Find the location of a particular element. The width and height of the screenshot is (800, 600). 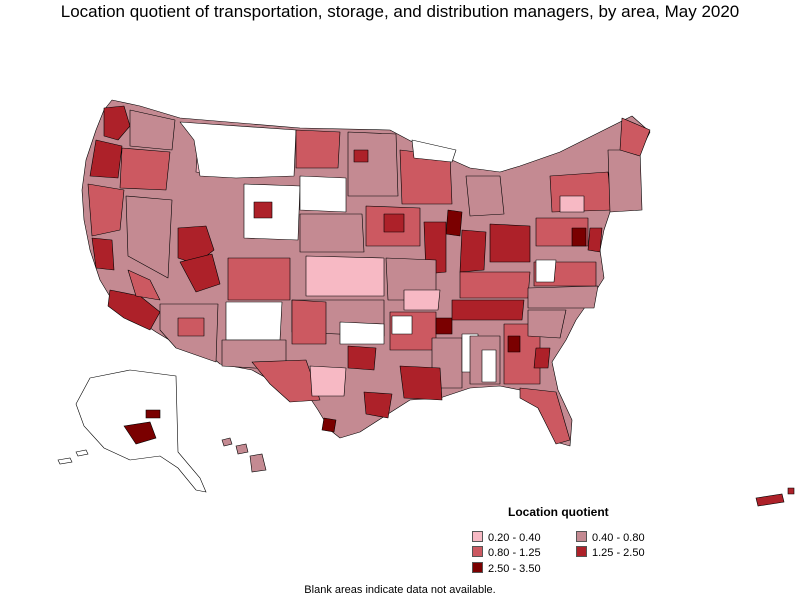

alaska is located at coordinates (132, 431).